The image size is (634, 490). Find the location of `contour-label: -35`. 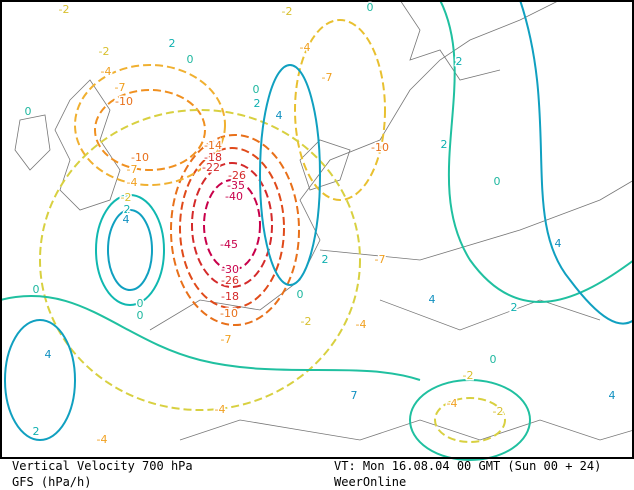

contour-label: -35 is located at coordinates (236, 185).